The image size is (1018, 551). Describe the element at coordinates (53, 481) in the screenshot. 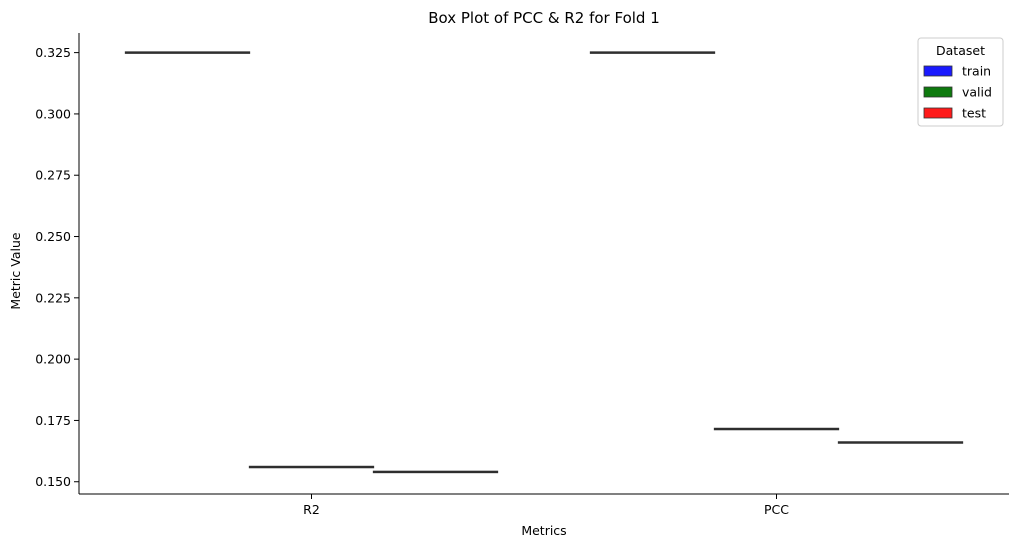

I see `y-tick-label: 0.150` at that location.